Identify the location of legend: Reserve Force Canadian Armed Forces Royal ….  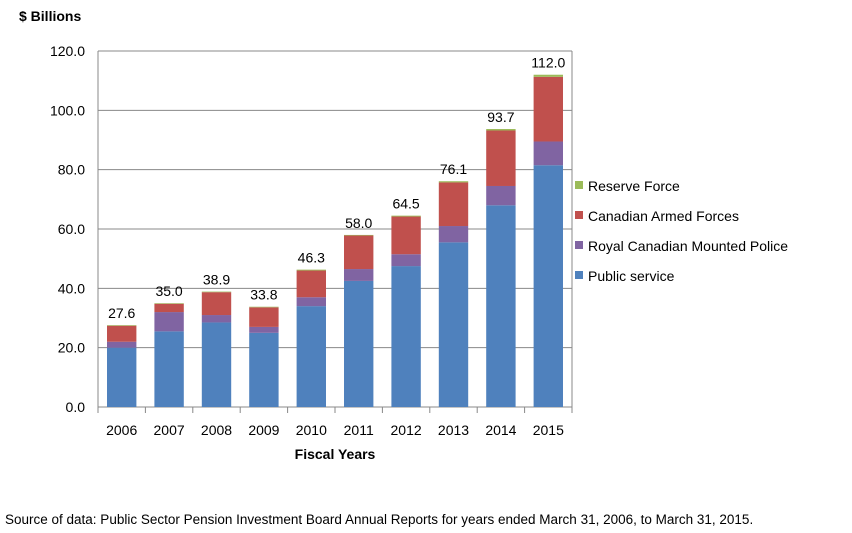
(681, 231).